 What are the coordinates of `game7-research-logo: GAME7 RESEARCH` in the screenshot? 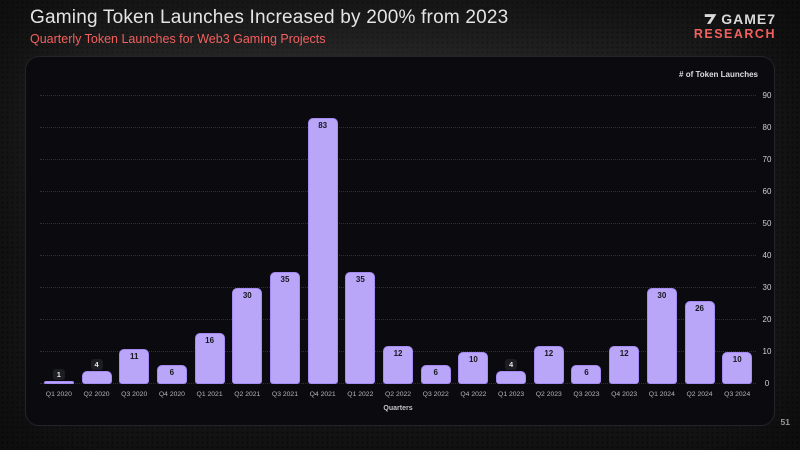 It's located at (735, 26).